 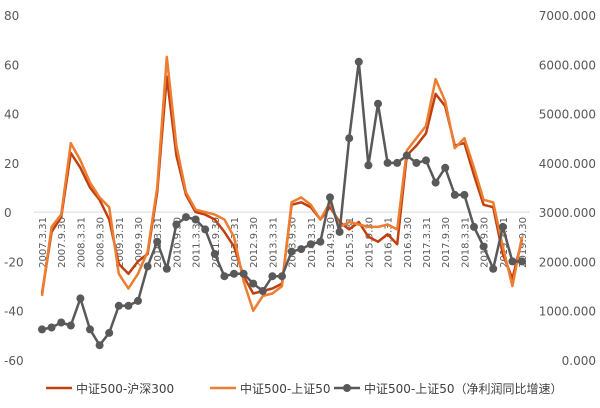 I want to click on x-tick-label: 2011.9.30, so click(x=216, y=242).